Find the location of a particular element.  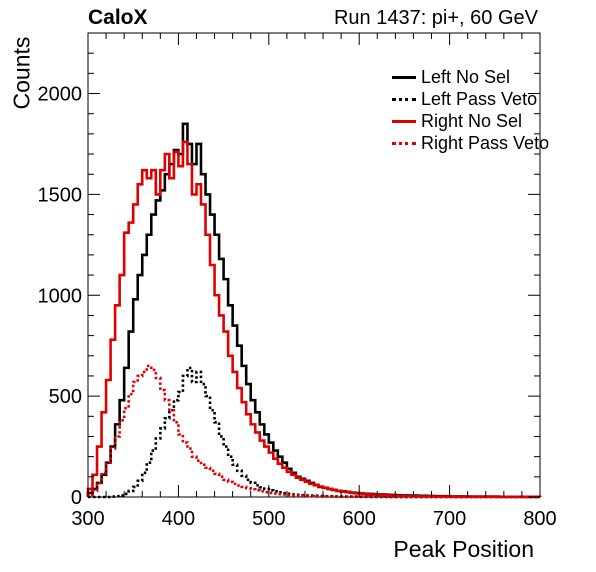

legend-item-left-no-sel: Left No Sel is located at coordinates (470, 77).